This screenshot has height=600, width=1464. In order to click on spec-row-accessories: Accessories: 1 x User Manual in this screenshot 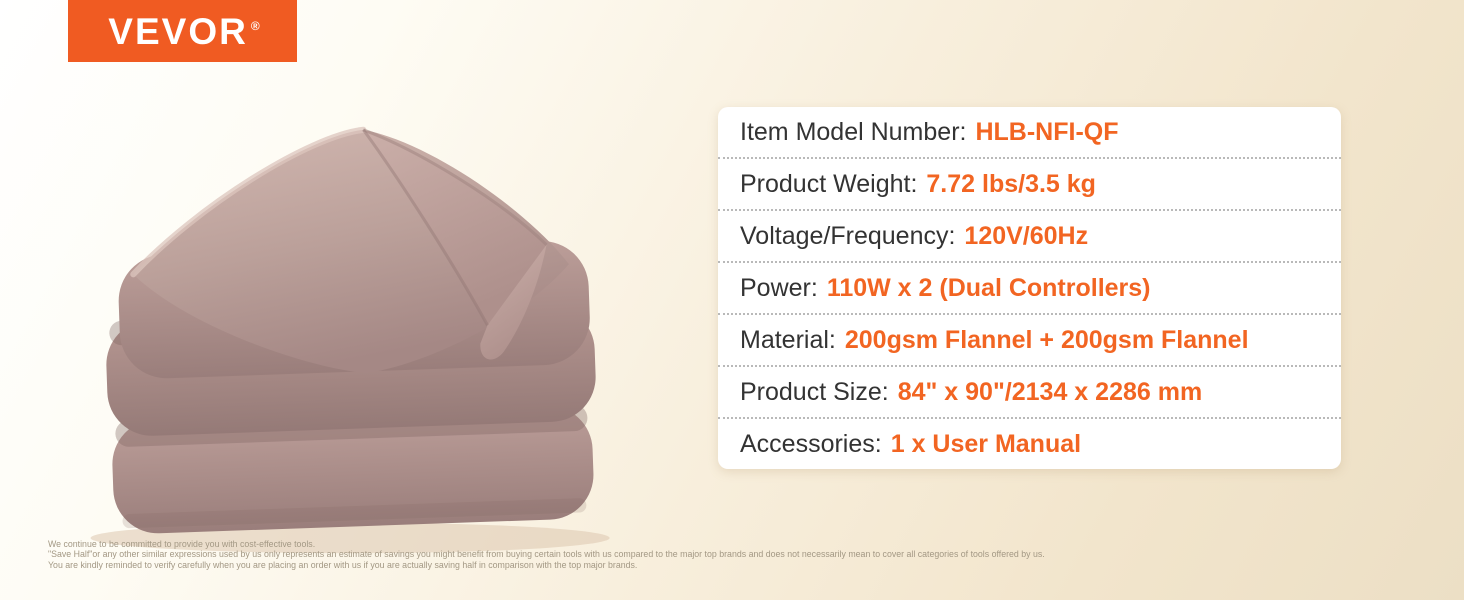, I will do `click(1029, 443)`.